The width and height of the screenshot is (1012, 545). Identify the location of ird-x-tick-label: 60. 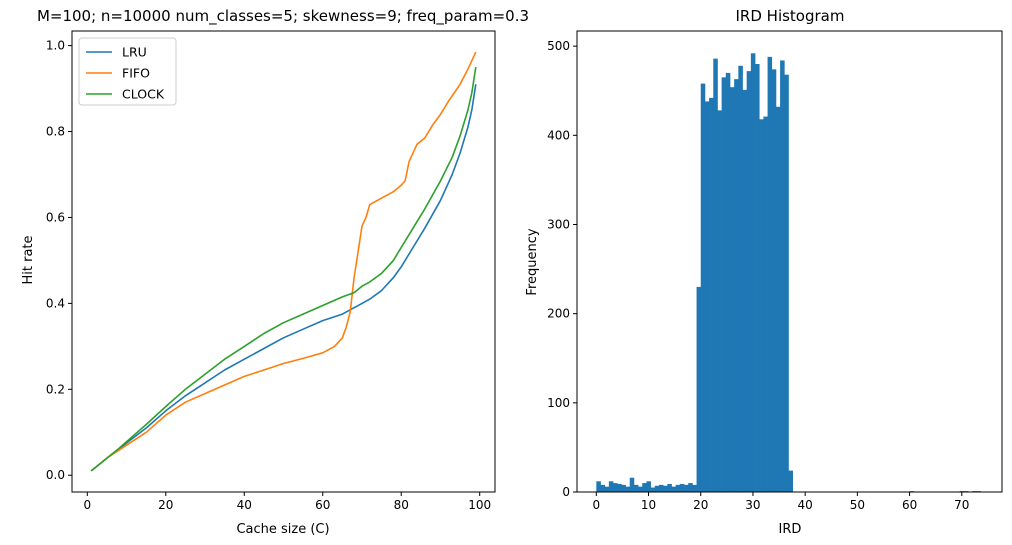
(909, 505).